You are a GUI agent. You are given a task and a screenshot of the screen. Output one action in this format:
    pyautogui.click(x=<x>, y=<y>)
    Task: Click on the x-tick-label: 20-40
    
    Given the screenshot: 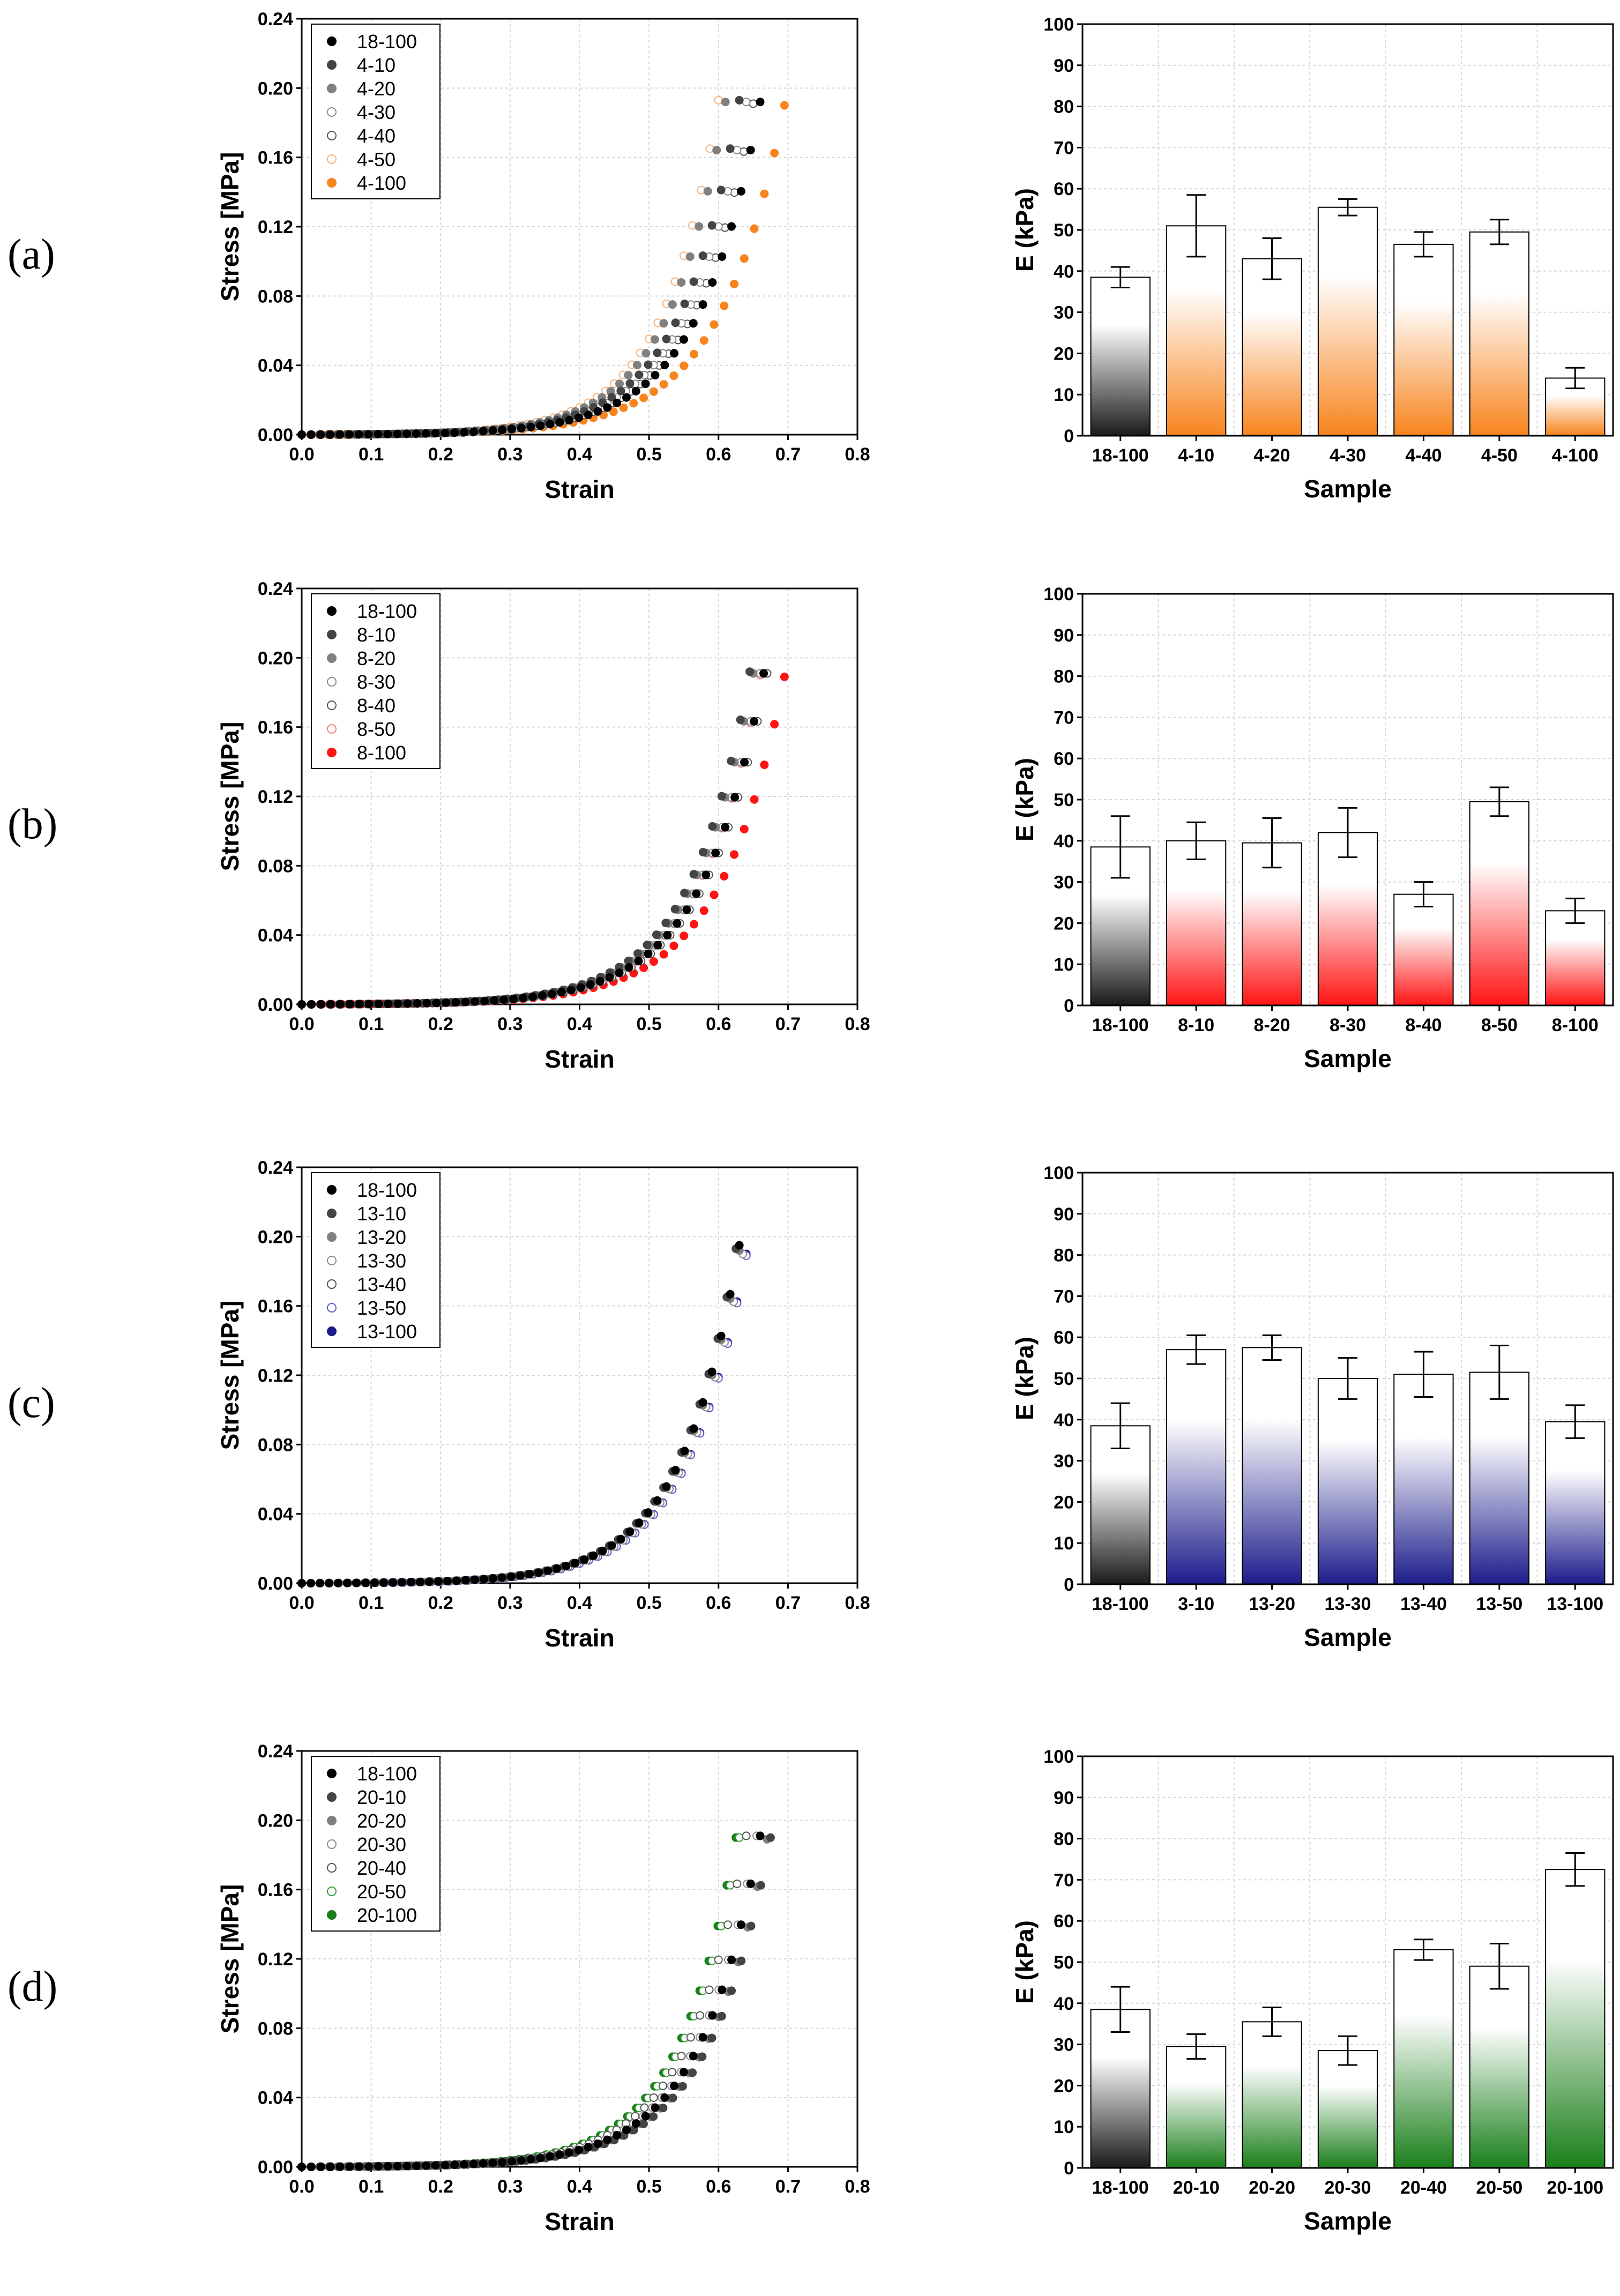 What is the action you would take?
    pyautogui.click(x=1423, y=2188)
    